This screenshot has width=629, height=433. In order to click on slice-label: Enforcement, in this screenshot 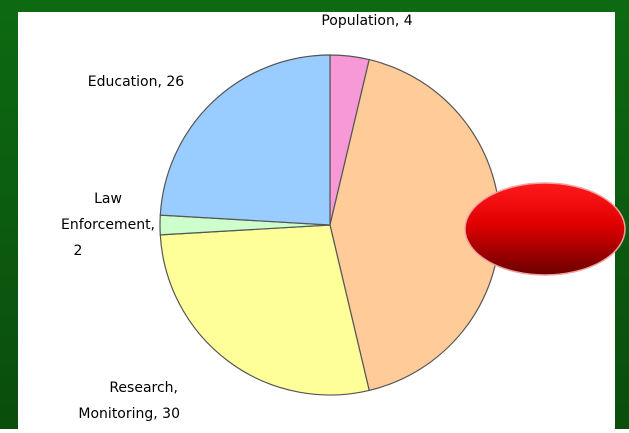, I will do `click(108, 225)`.